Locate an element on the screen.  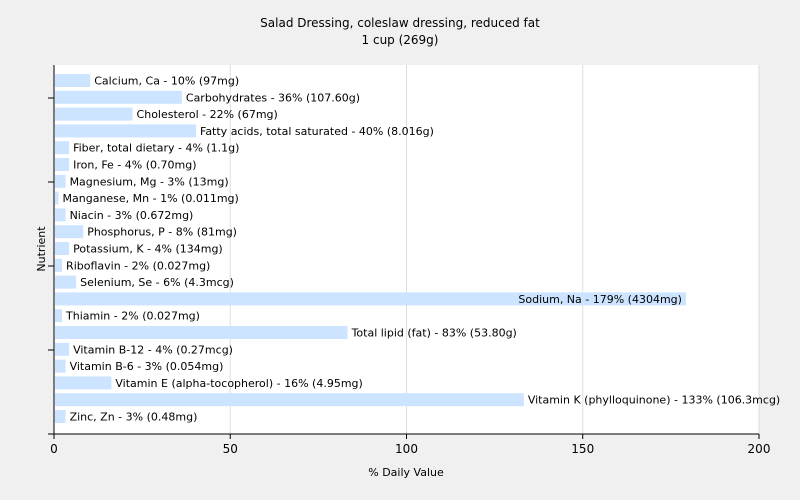
bar-label: Phosphorus, P - 8% (81mg) is located at coordinates (162, 232).